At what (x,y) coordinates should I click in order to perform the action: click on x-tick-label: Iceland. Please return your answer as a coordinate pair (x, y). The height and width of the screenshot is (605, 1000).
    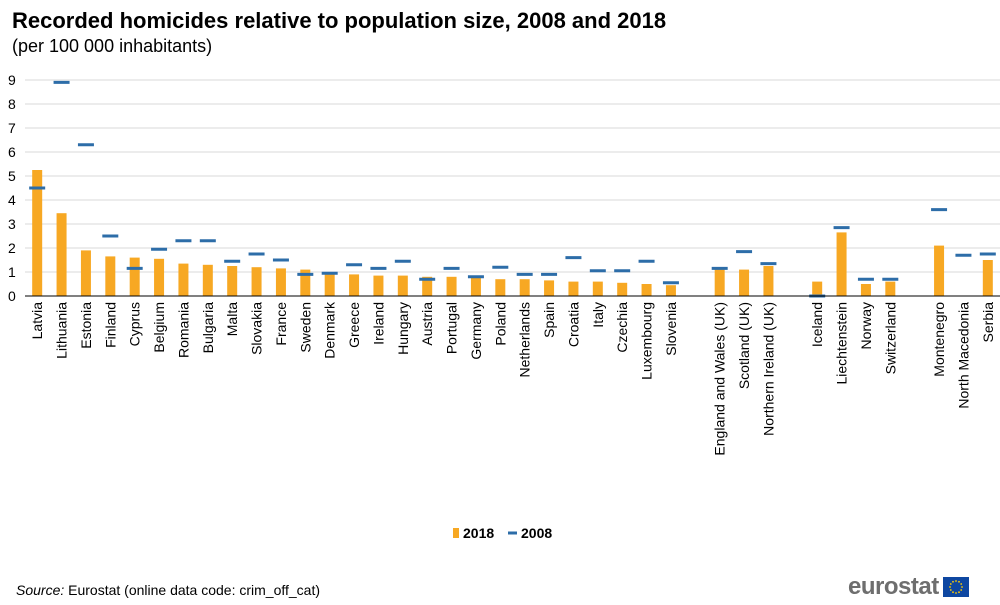
    Looking at the image, I should click on (817, 324).